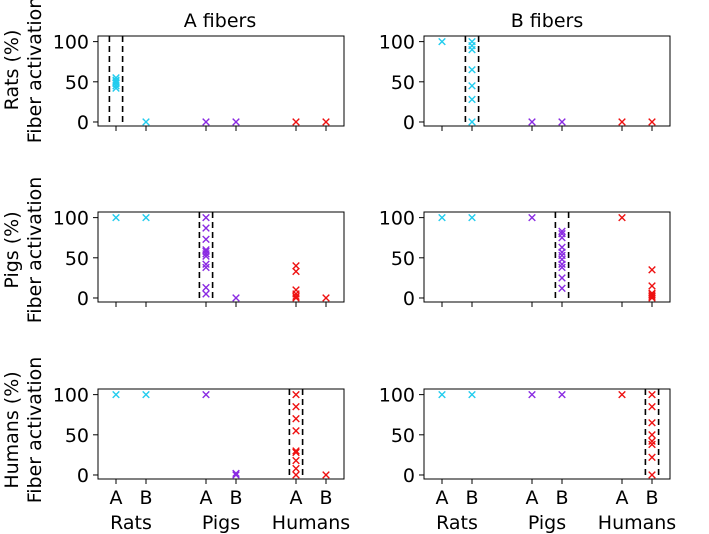 The image size is (709, 534). Describe the element at coordinates (12, 249) in the screenshot. I see `row-label-pigs-line1: Pigs (%)` at that location.